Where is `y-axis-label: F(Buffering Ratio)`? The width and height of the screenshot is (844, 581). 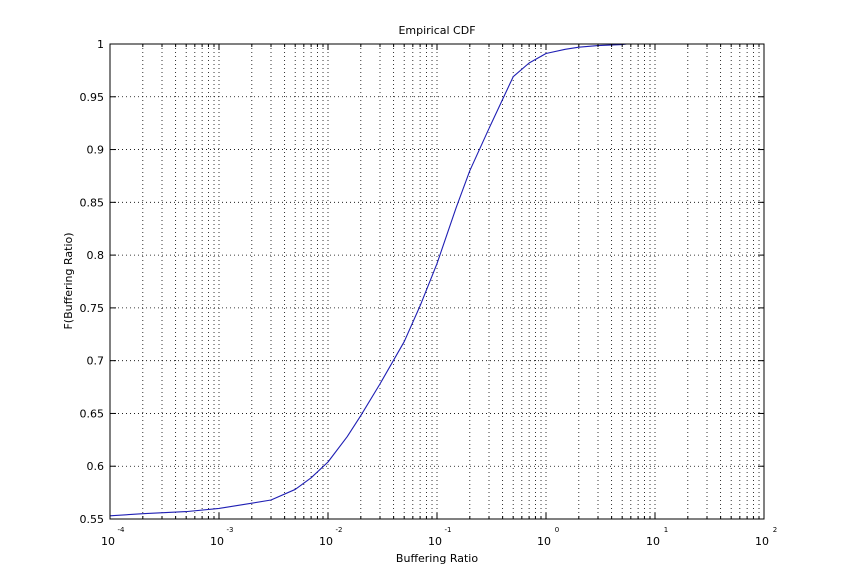 y-axis-label: F(Buffering Ratio) is located at coordinates (68, 280).